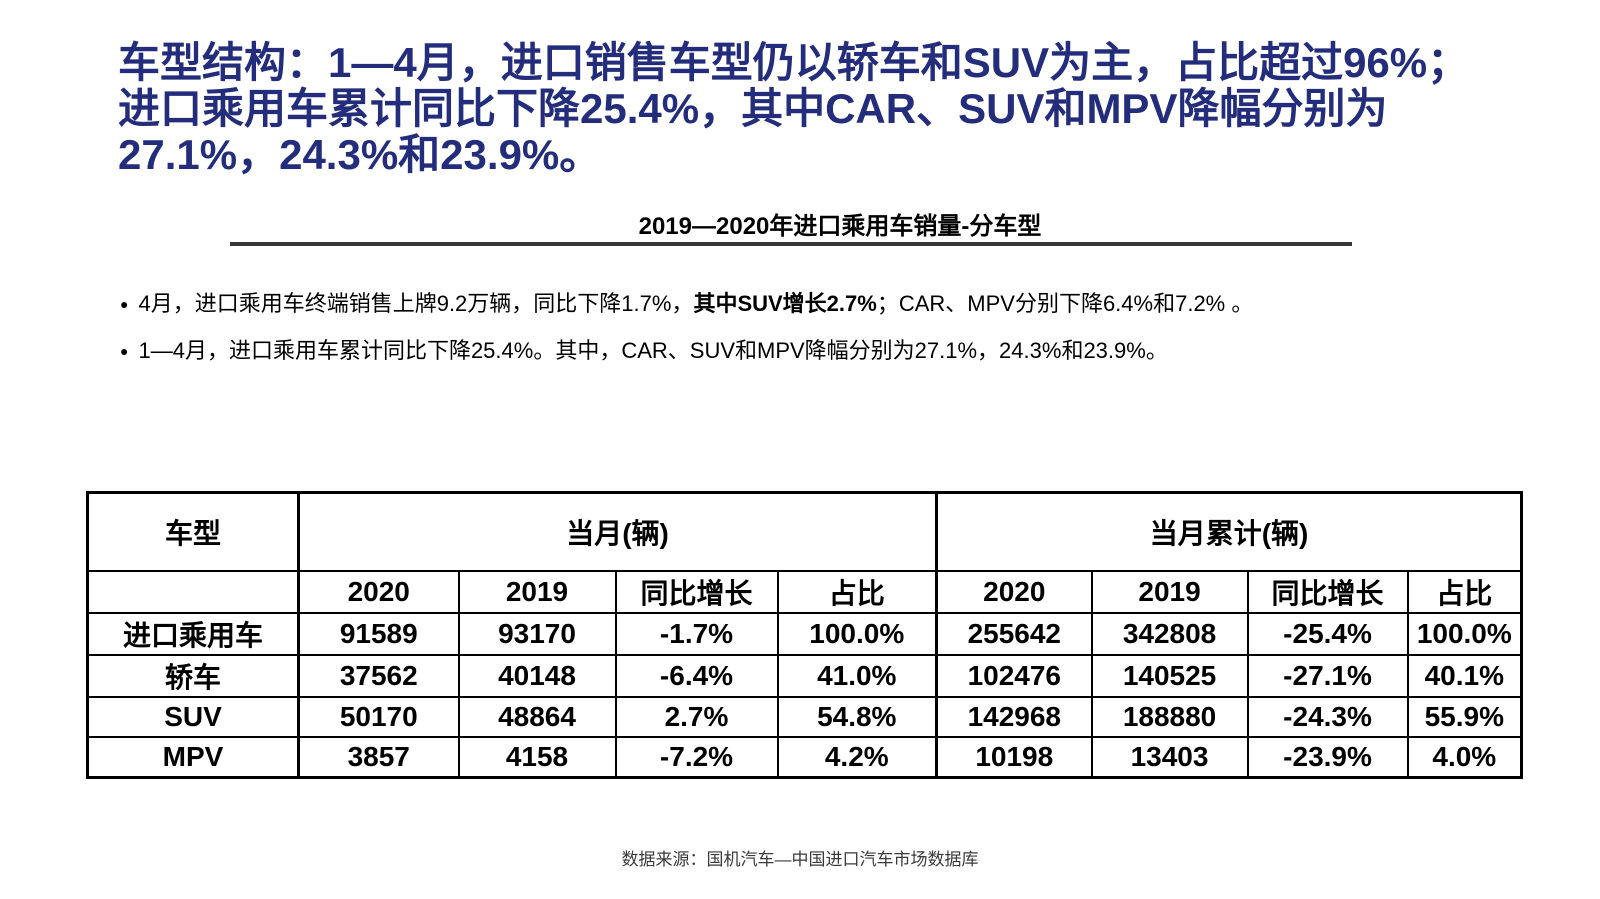 The height and width of the screenshot is (899, 1600). What do you see at coordinates (791, 244) in the screenshot?
I see `title-underline` at bounding box center [791, 244].